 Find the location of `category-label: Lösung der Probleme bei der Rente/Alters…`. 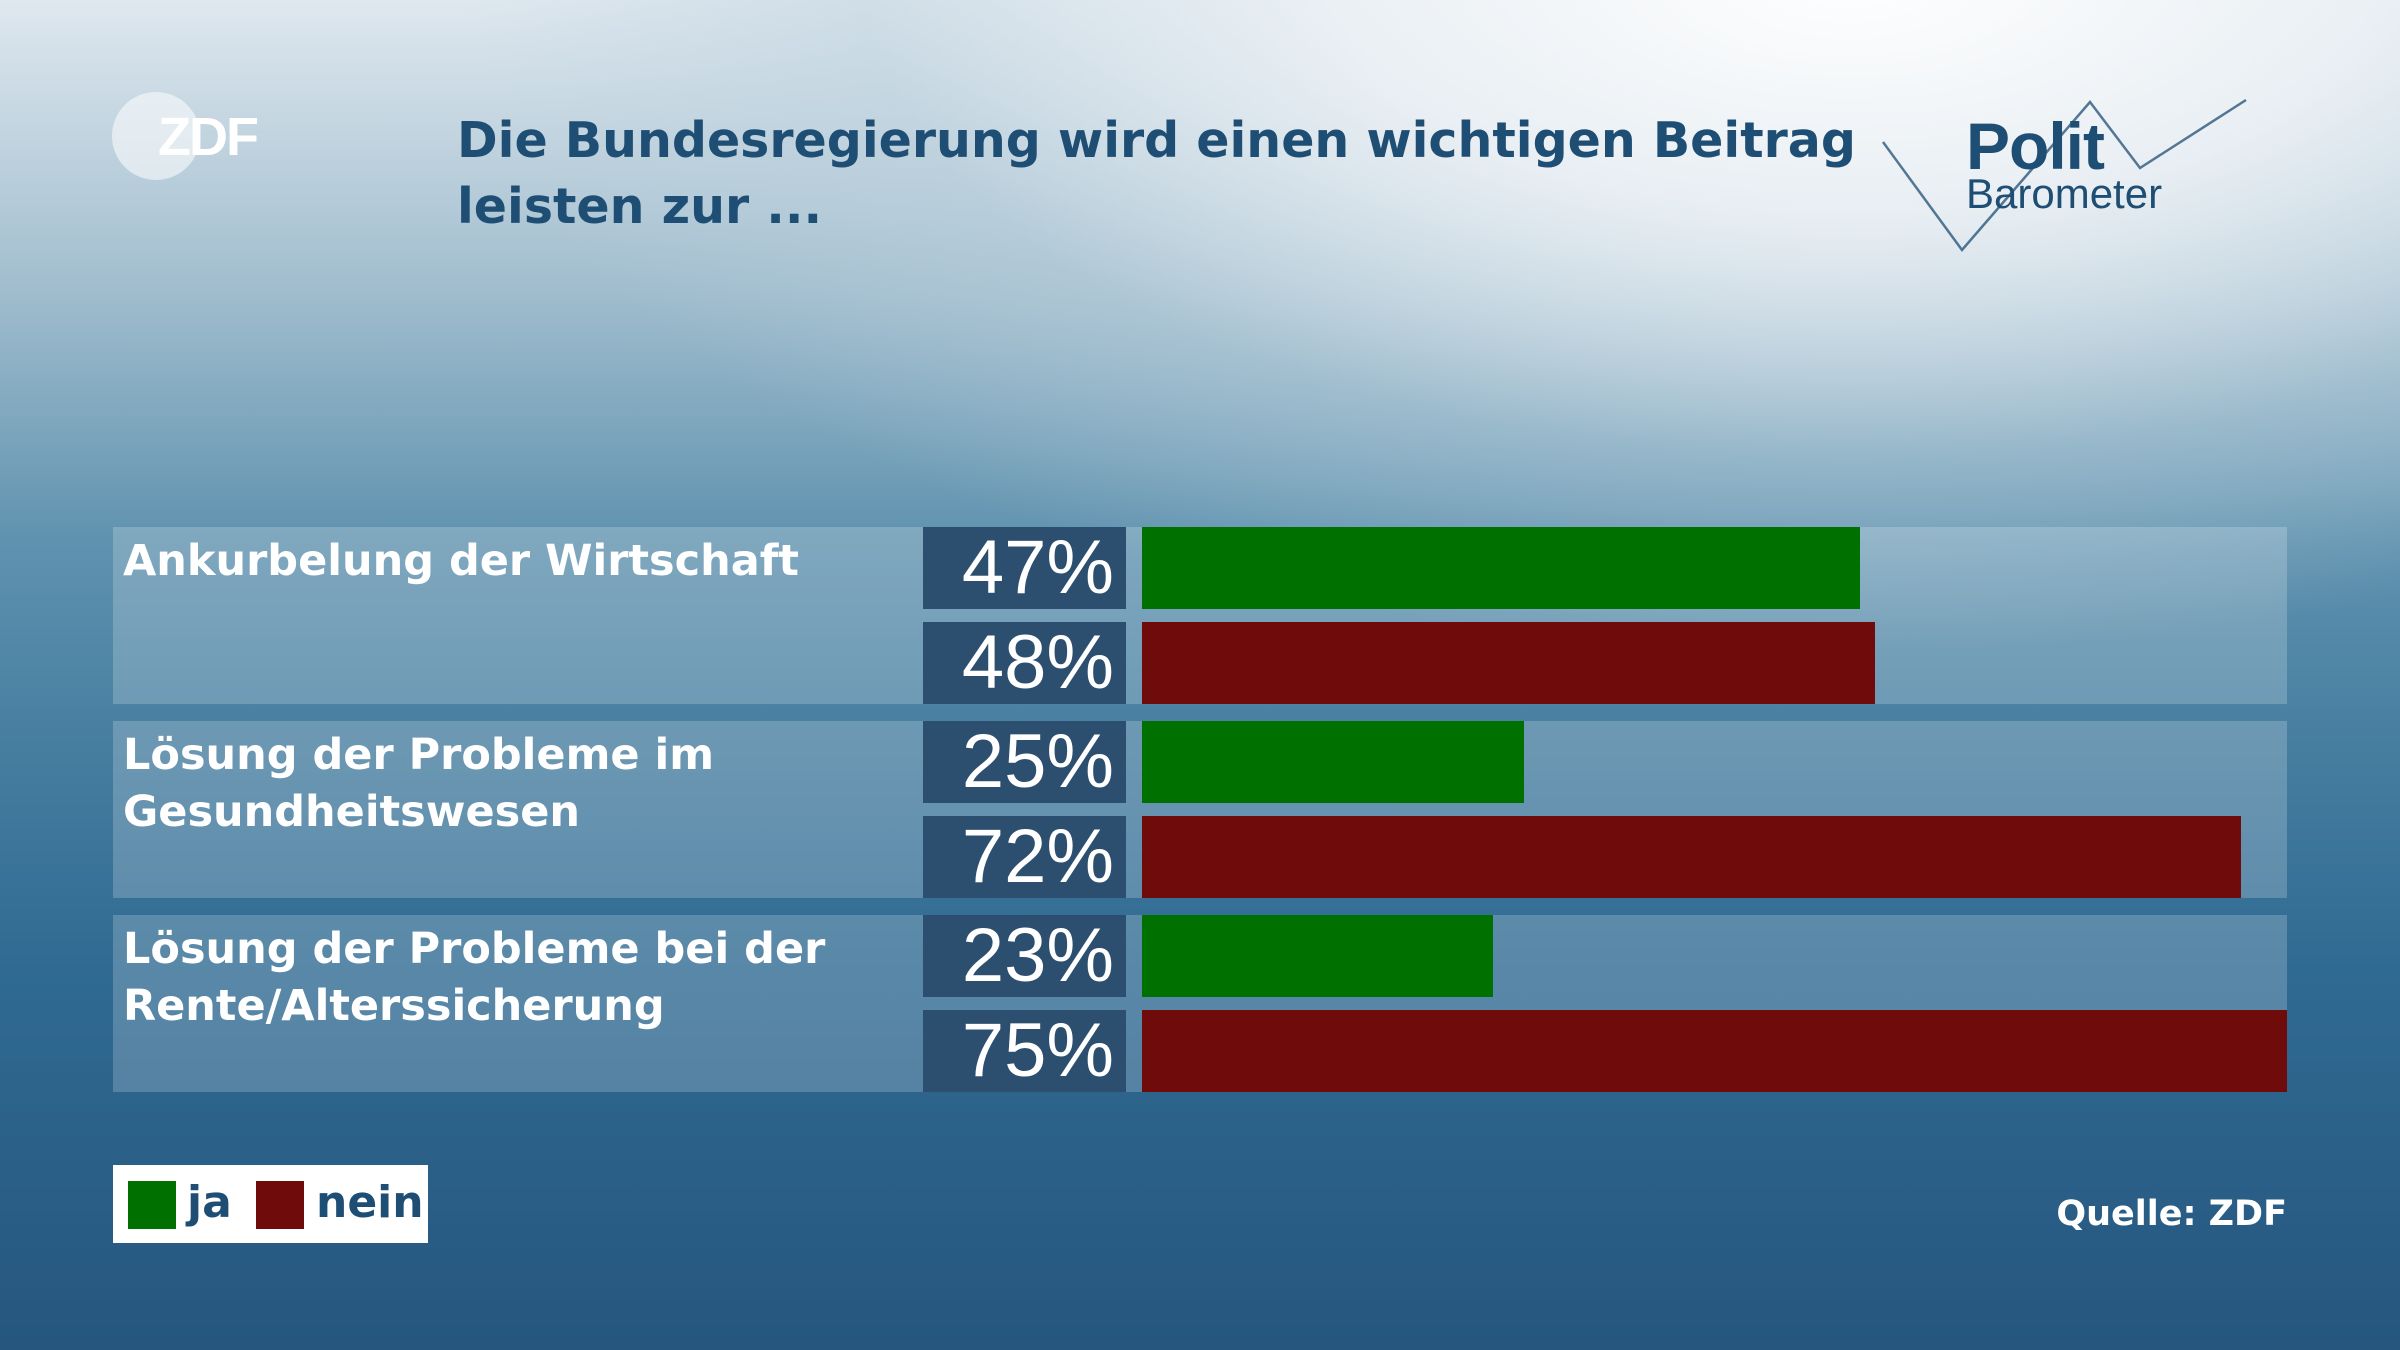

category-label: Lösung der Probleme bei der Rente/Alters… is located at coordinates (474, 977).